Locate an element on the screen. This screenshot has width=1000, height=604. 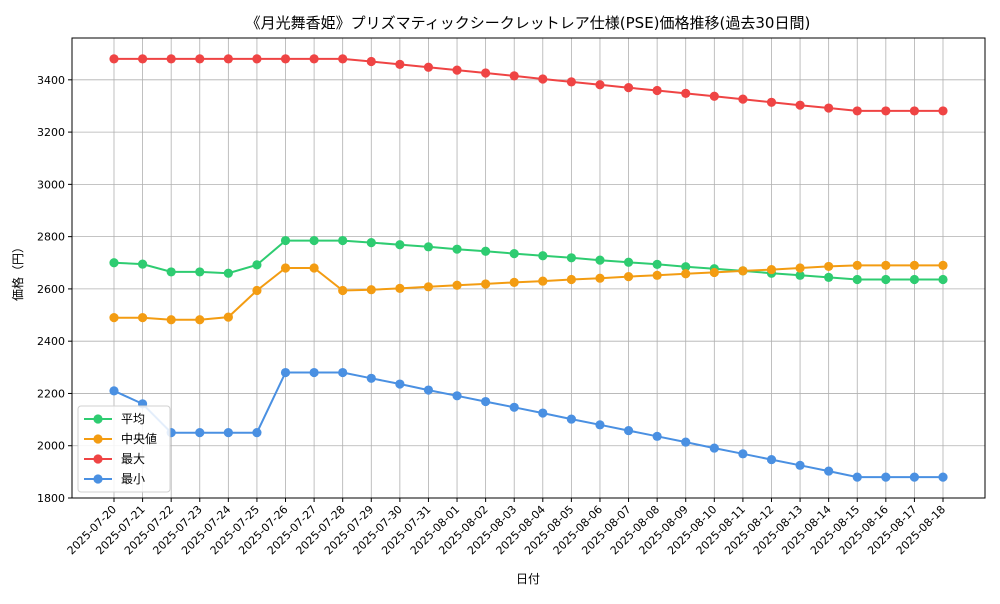
y-tick-label: 2200 is located at coordinates (51, 393).